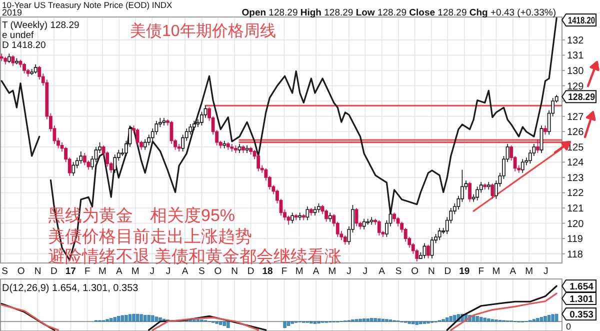 Image resolution: width=600 pixels, height=331 pixels. Describe the element at coordinates (12, 13) in the screenshot. I see `annotation: 2019` at that location.